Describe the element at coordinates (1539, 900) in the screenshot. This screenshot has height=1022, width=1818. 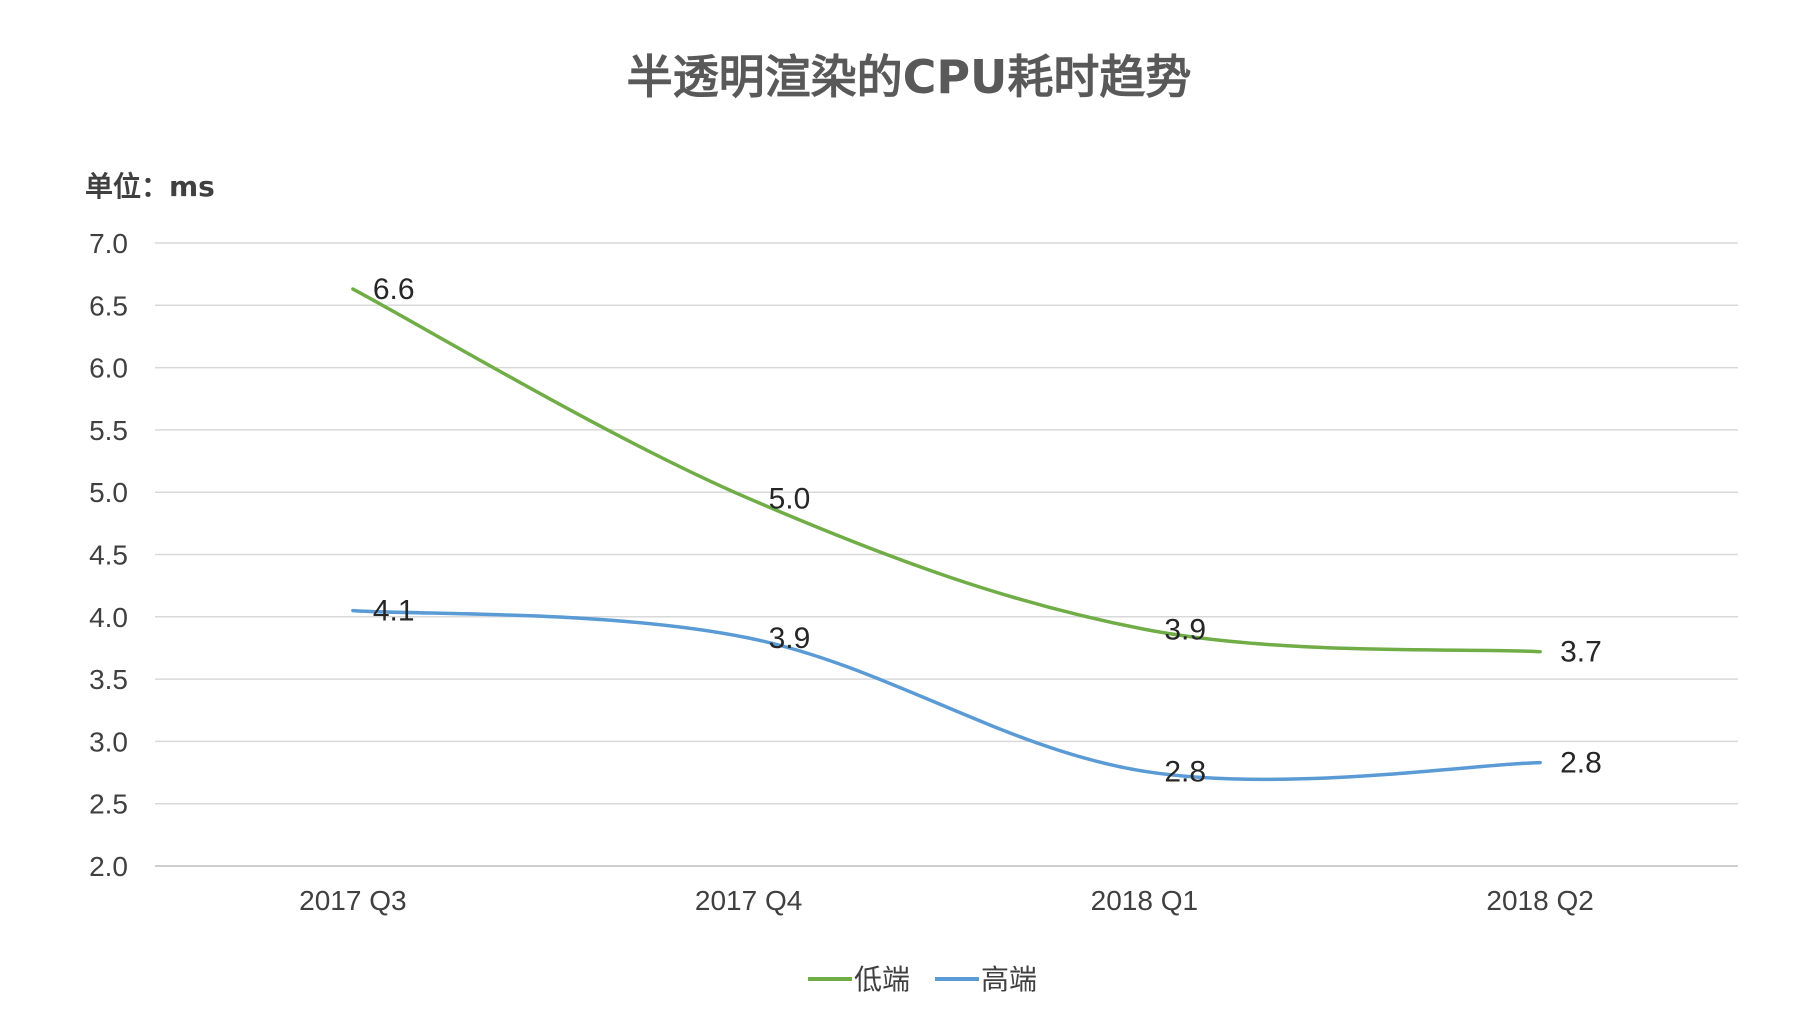
I see `x-tick-label: 2018 Q2` at that location.